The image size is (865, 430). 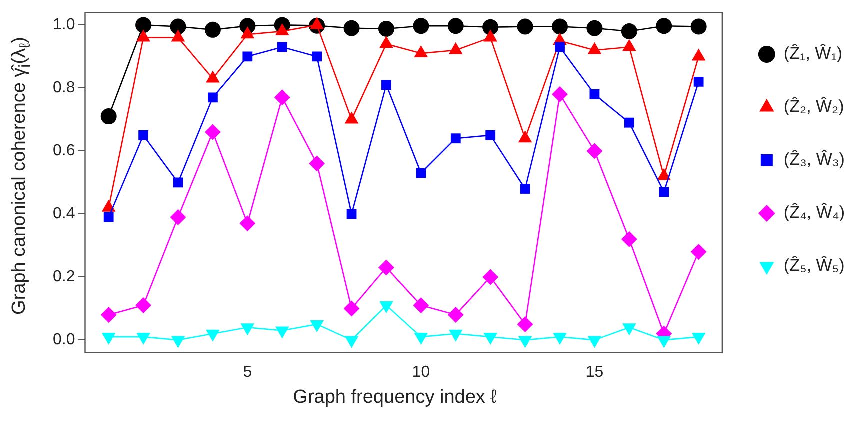 What do you see at coordinates (64, 25) in the screenshot?
I see `y-tick-label: 1.0` at bounding box center [64, 25].